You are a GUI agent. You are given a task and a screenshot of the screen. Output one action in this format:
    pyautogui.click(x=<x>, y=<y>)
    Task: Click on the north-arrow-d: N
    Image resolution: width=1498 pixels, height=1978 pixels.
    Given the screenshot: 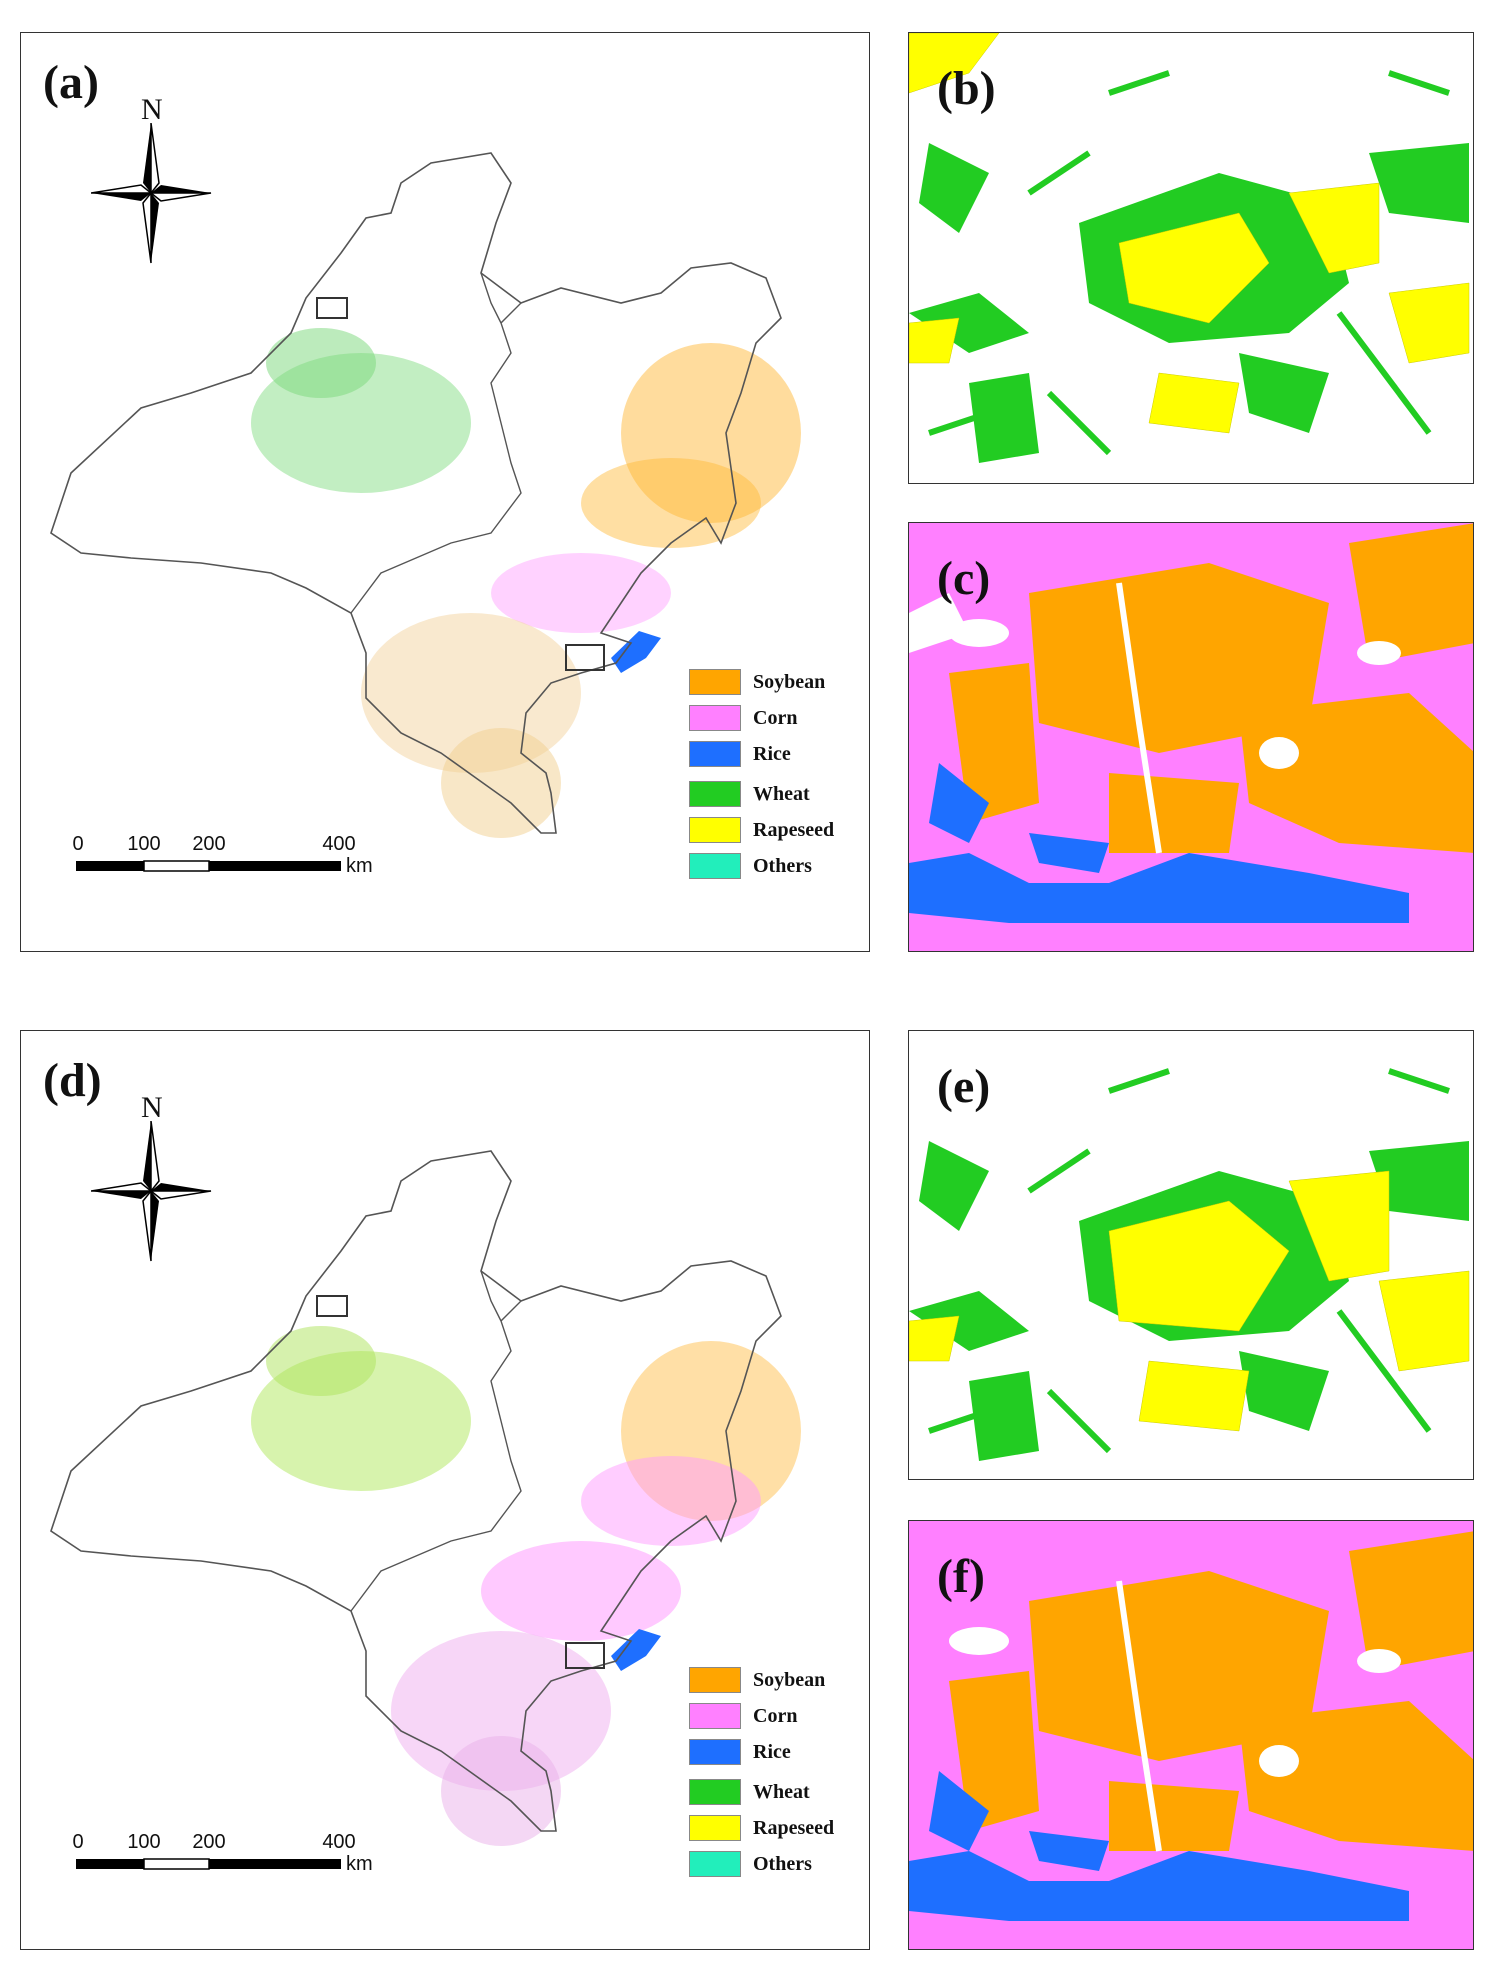 What is the action you would take?
    pyautogui.click(x=156, y=1181)
    